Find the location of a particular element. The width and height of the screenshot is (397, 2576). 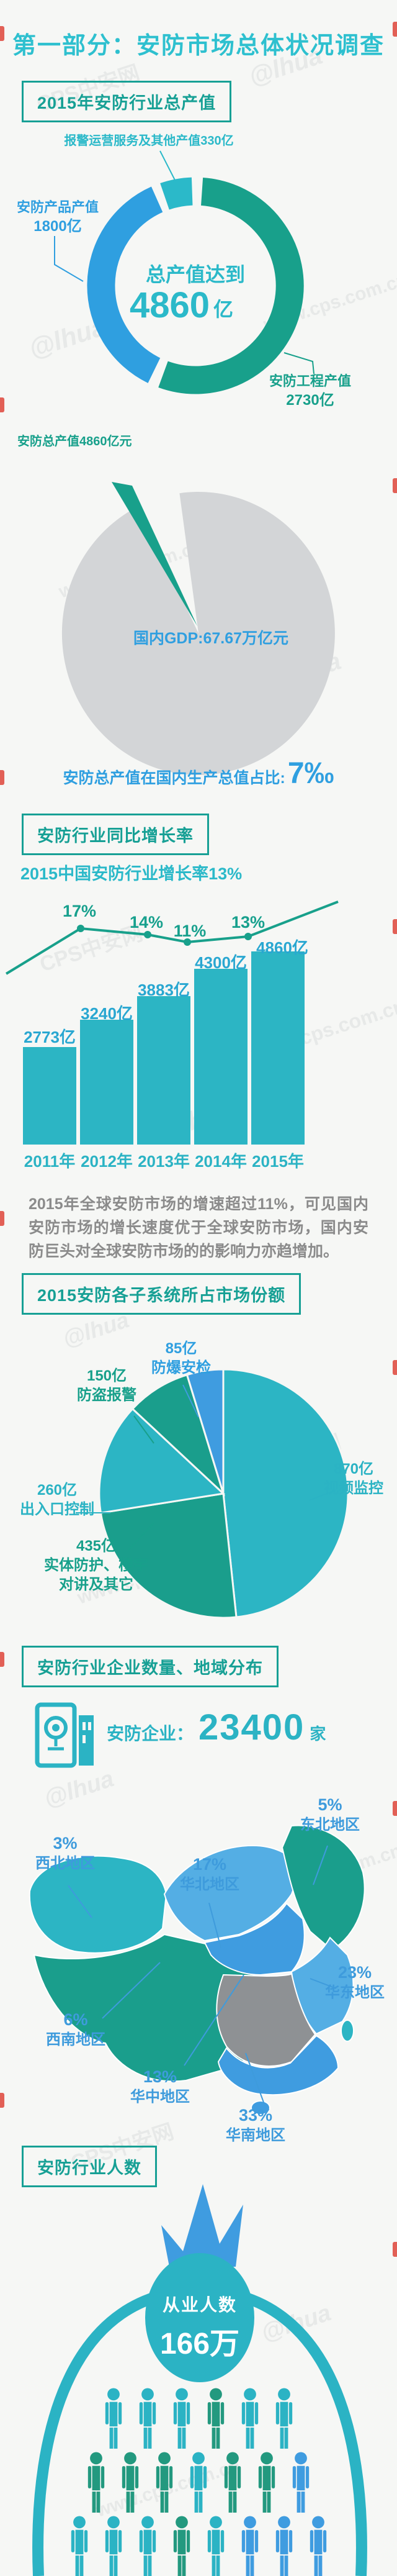

security-camera-building-icon is located at coordinates (64, 1735).